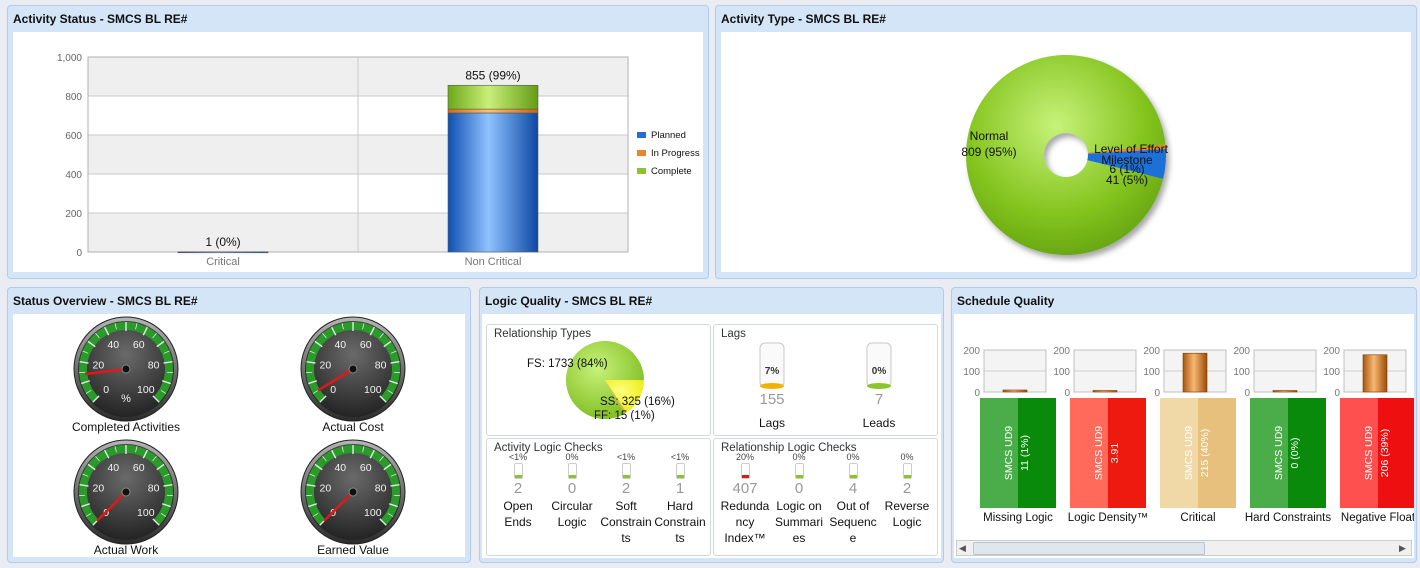  What do you see at coordinates (803, 19) in the screenshot?
I see `activity-type-title: Activity Type - SMCS BL RE#` at bounding box center [803, 19].